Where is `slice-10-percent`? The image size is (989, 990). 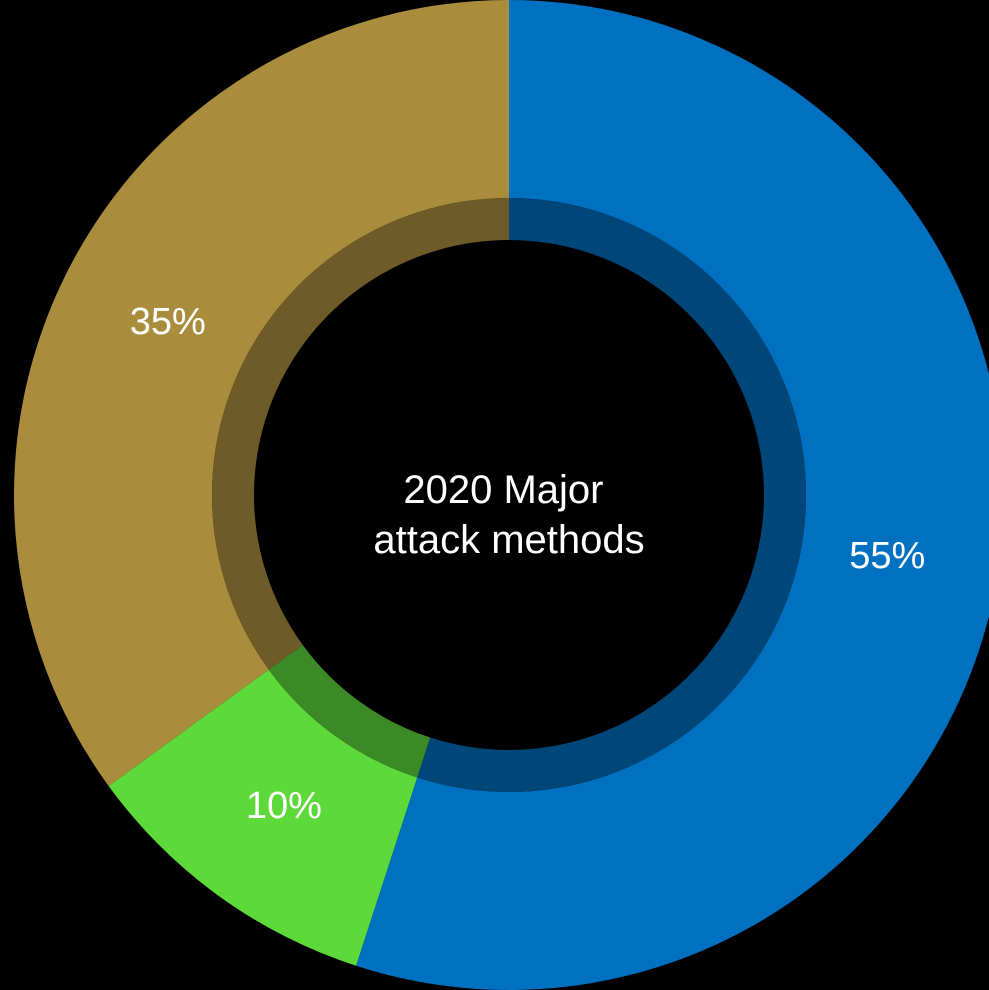 slice-10-percent is located at coordinates (263, 817).